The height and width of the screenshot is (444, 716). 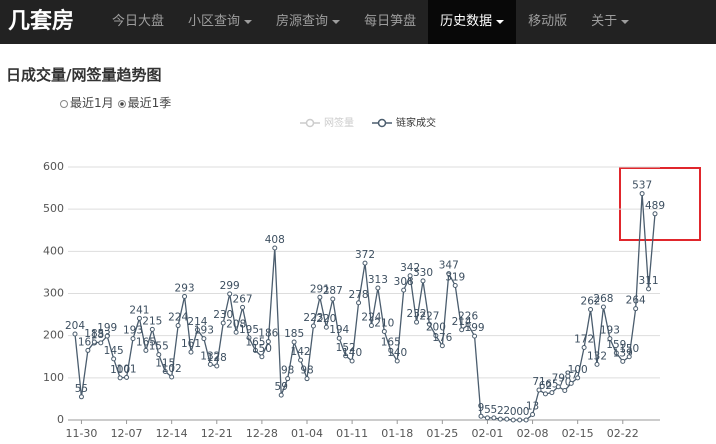 What do you see at coordinates (53, 293) in the screenshot?
I see `y-tick-label: 300` at bounding box center [53, 293].